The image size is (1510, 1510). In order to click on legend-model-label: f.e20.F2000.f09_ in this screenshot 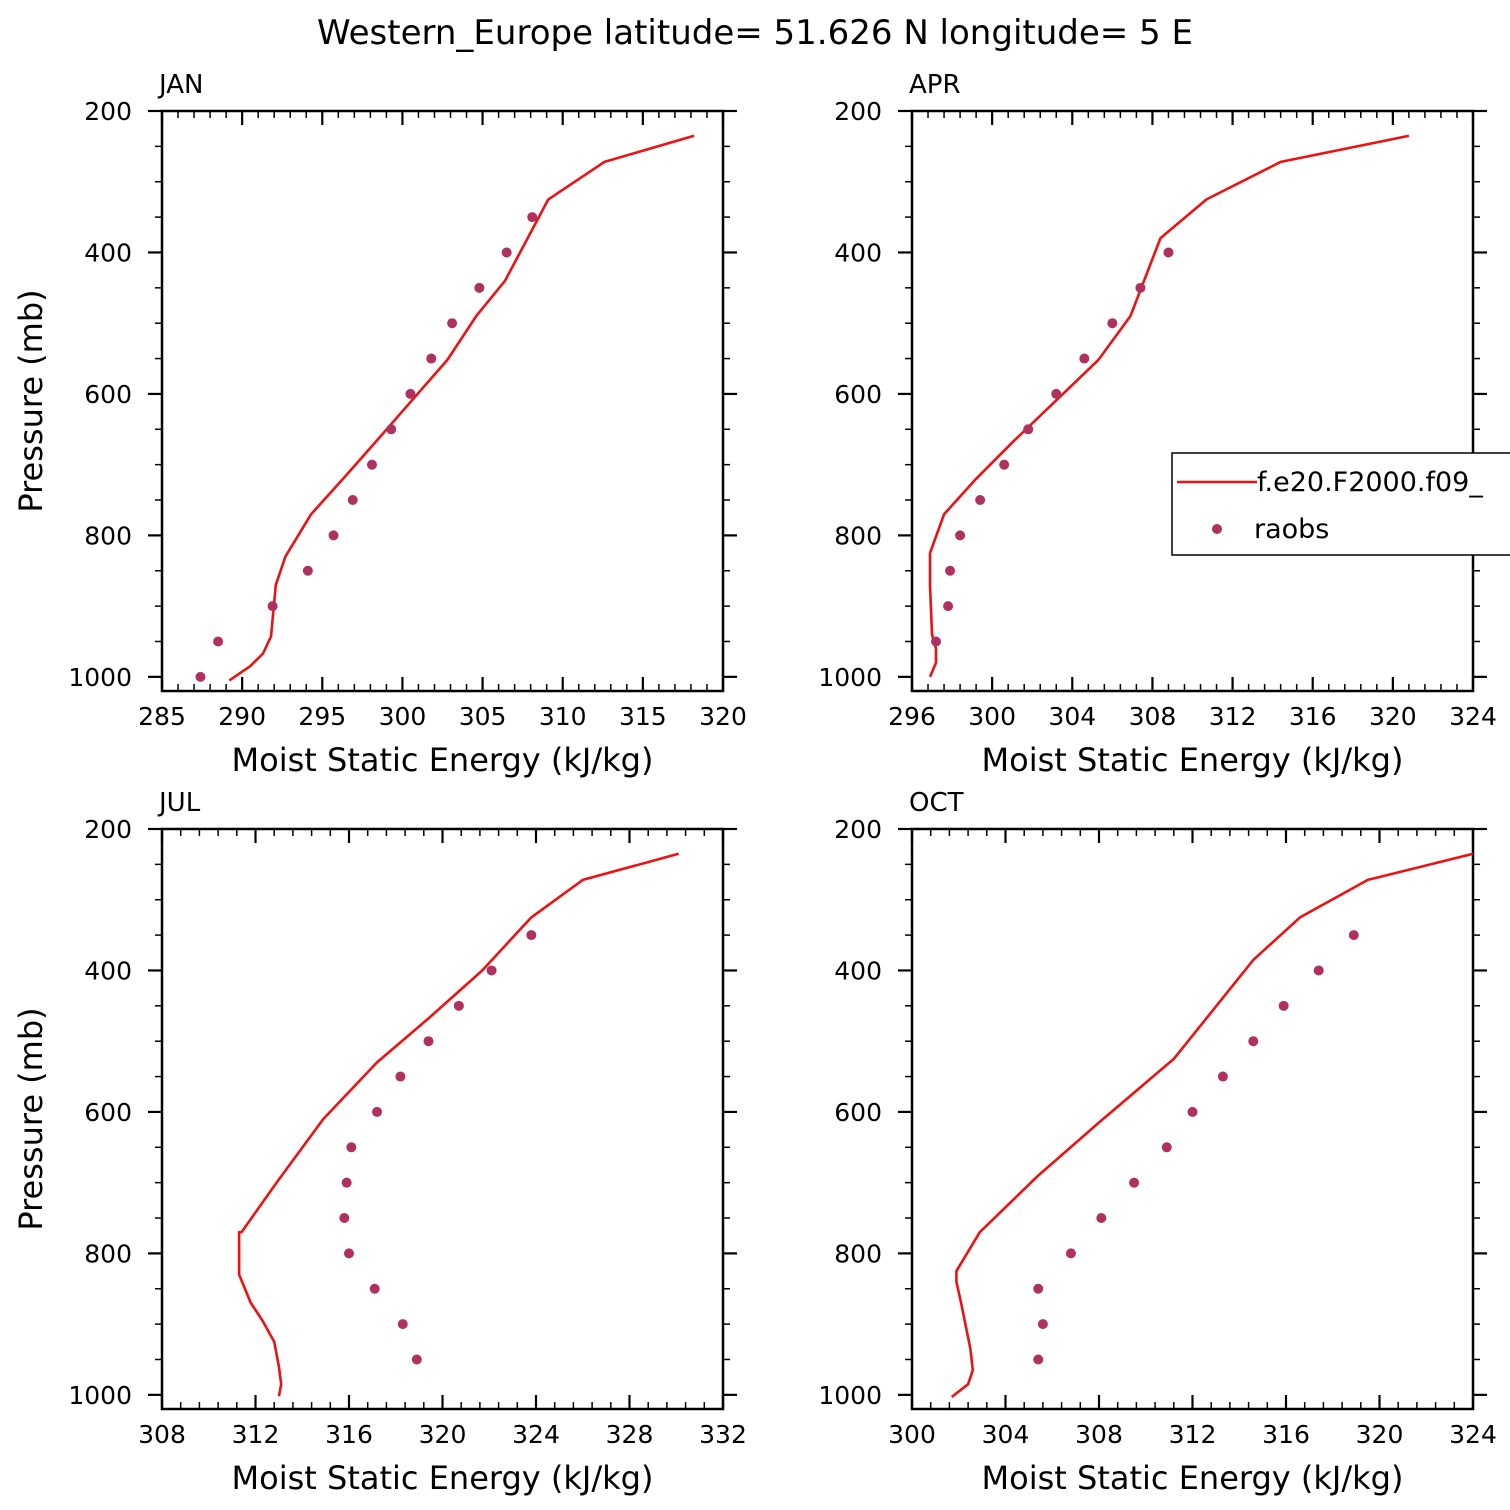, I will do `click(1370, 482)`.